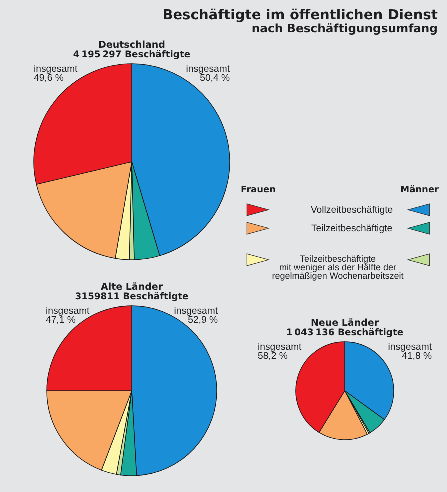 The image size is (447, 492). Describe the element at coordinates (132, 296) in the screenshot. I see `chart-subtitle: 3159811 Beschäftigte` at that location.